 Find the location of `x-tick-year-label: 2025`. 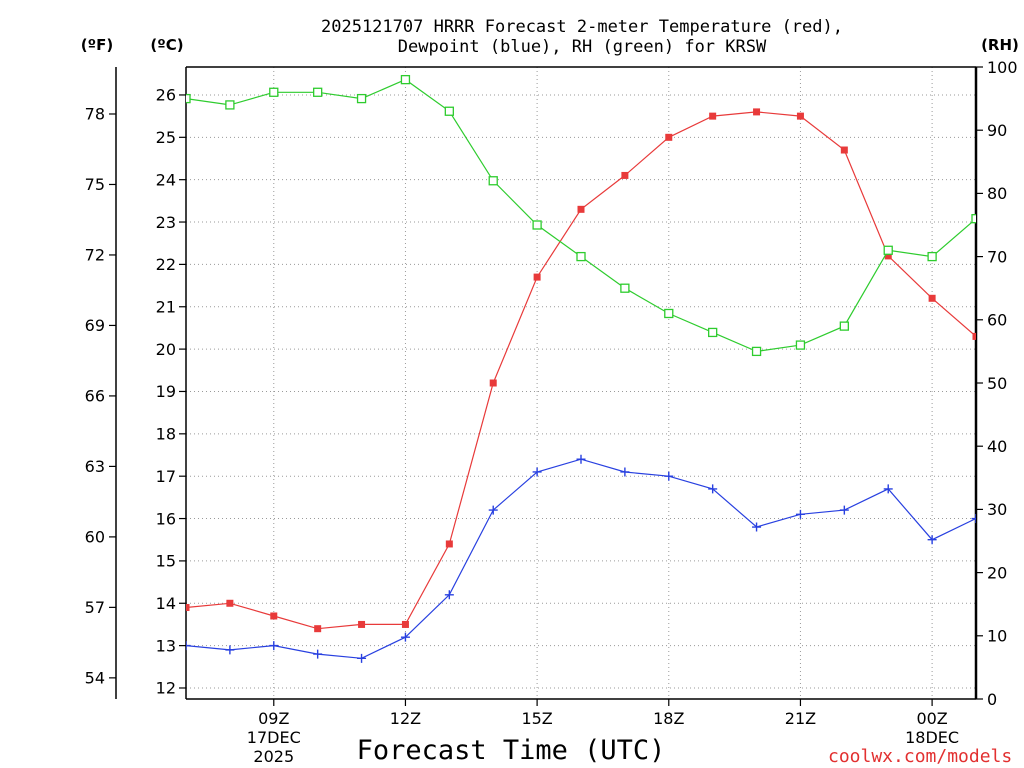

x-tick-year-label: 2025 is located at coordinates (273, 756).